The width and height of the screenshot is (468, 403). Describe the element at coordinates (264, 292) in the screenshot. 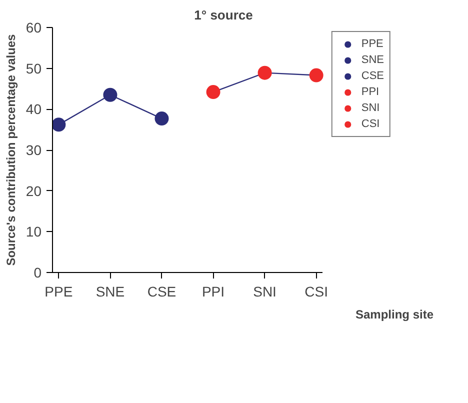

I see `x-tick-label: SNI` at that location.